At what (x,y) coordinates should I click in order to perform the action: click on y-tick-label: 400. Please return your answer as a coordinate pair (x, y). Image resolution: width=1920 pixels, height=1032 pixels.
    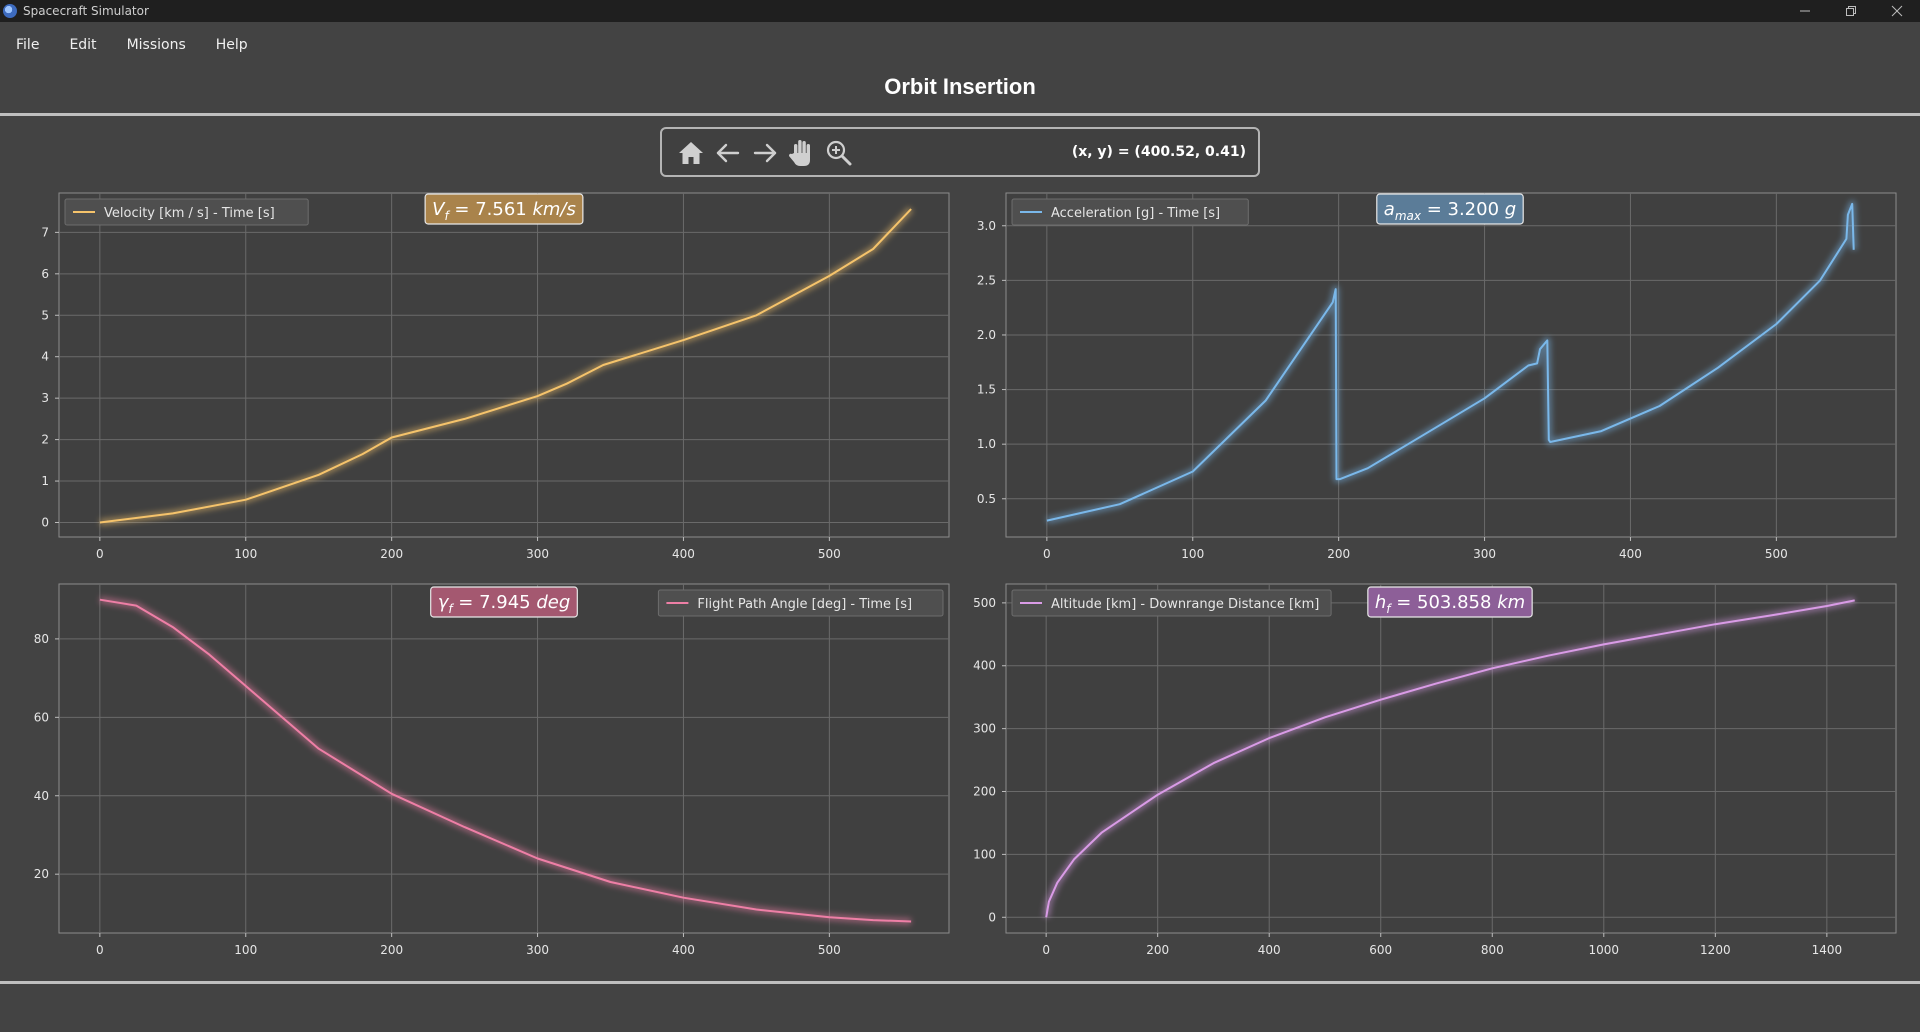
    Looking at the image, I should click on (984, 666).